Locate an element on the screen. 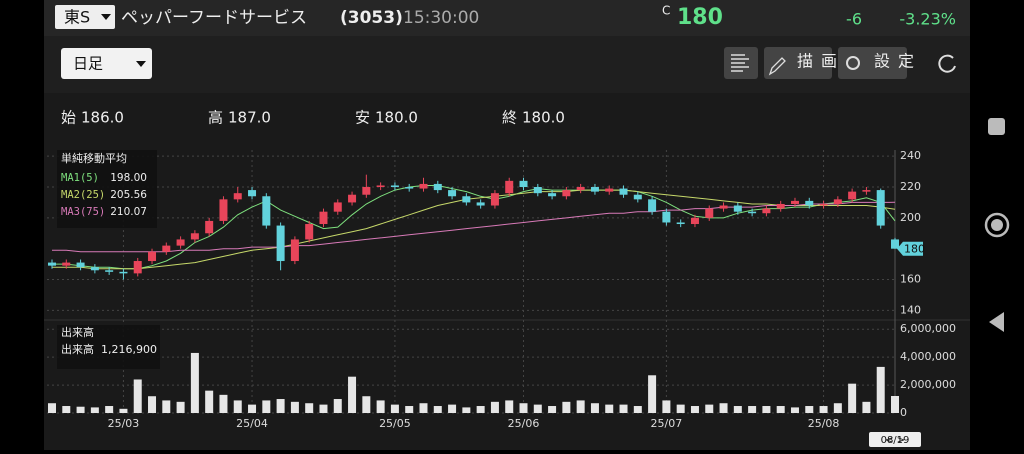  last-price-label: 180 is located at coordinates (914, 249).